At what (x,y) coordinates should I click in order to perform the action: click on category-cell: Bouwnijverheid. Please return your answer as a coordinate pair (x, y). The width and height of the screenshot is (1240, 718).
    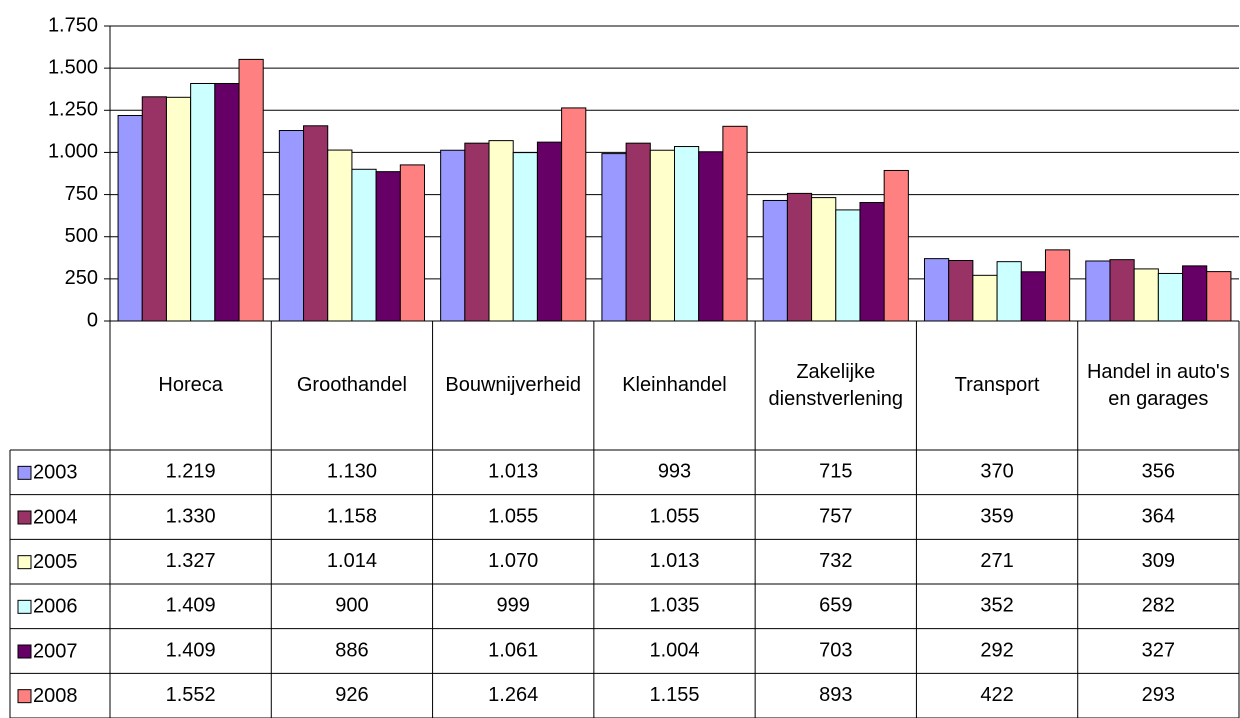
    Looking at the image, I should click on (513, 385).